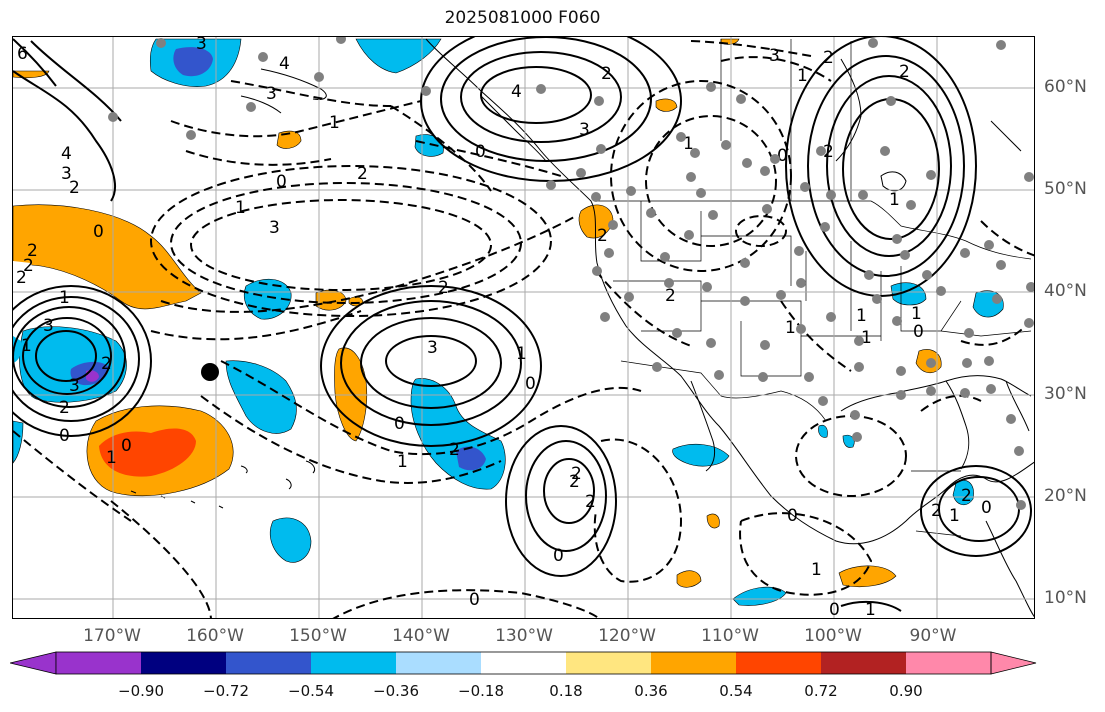 The width and height of the screenshot is (1105, 712). Describe the element at coordinates (1065, 87) in the screenshot. I see `lat-label: 60°N` at that location.